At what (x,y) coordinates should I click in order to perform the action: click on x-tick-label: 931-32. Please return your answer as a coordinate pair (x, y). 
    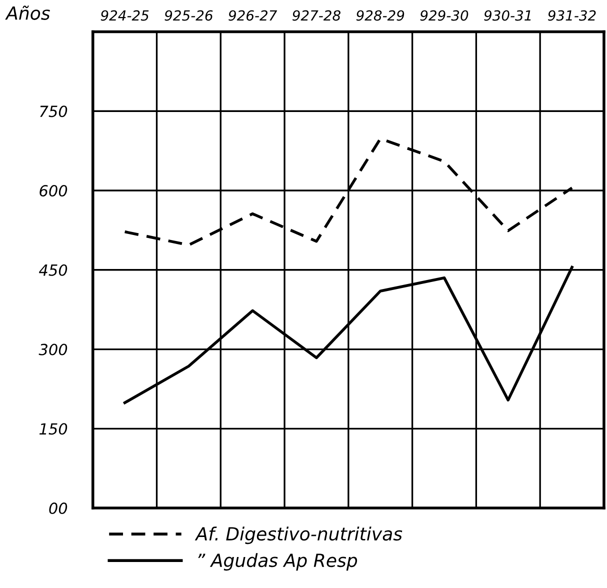
    Looking at the image, I should click on (572, 15).